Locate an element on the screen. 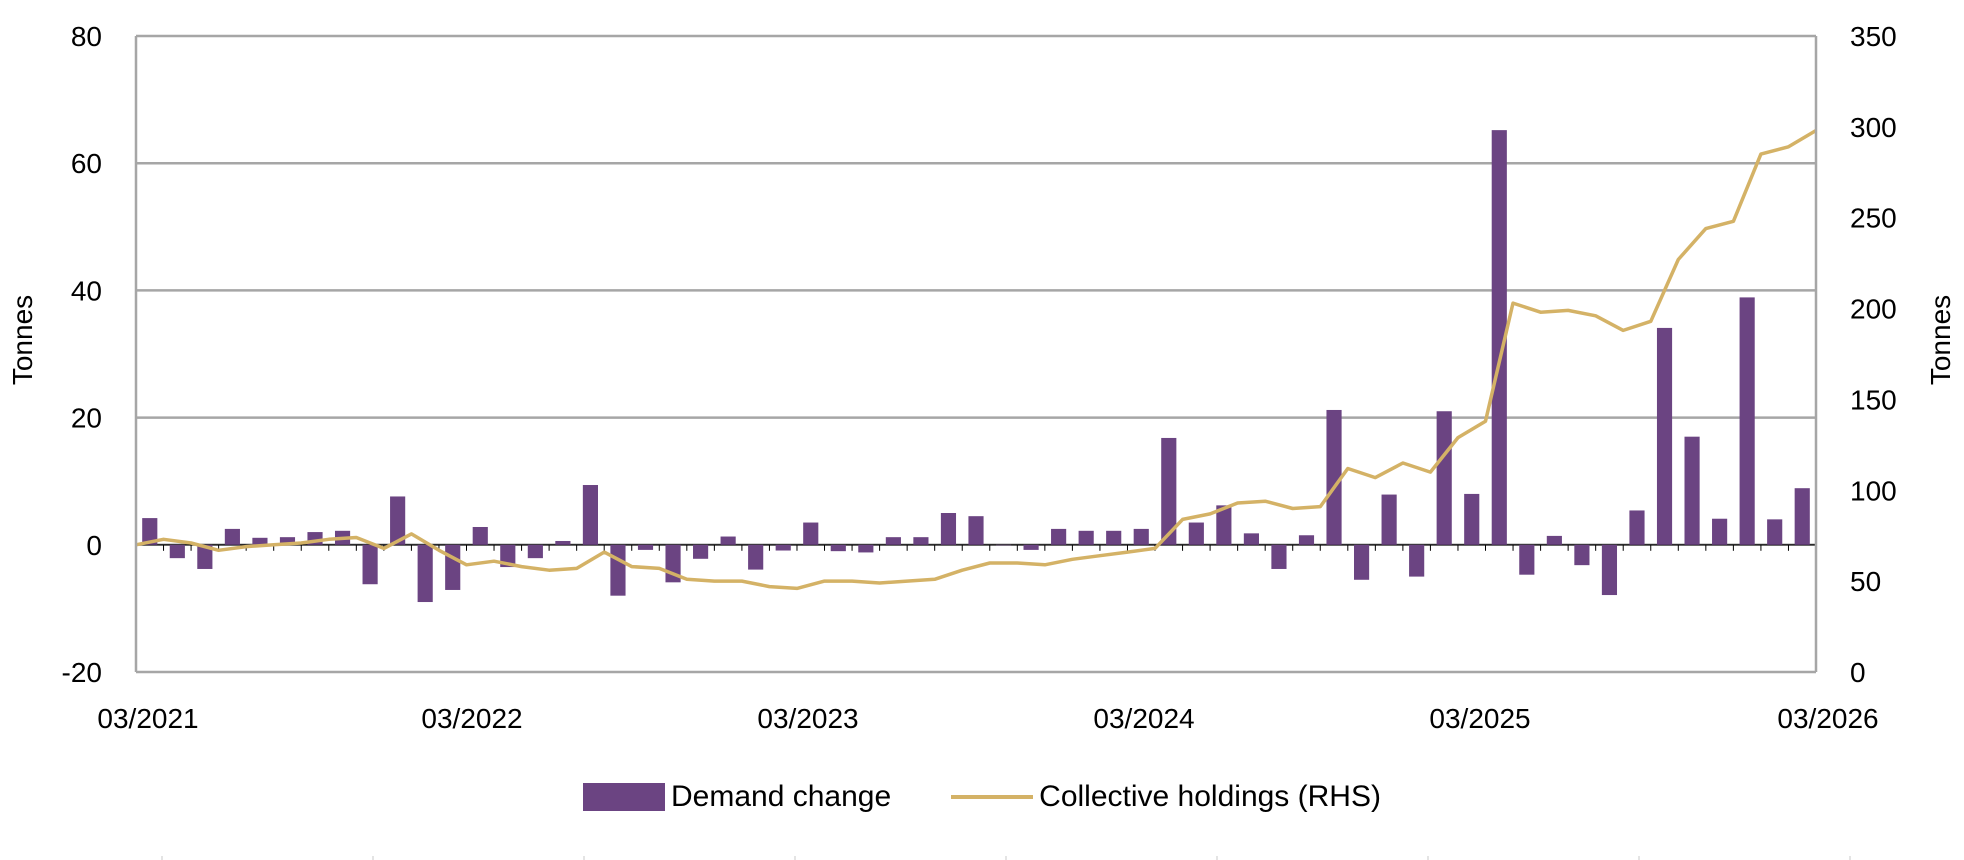 The width and height of the screenshot is (1964, 860). x-tick-label: 03/2022 is located at coordinates (471, 718).